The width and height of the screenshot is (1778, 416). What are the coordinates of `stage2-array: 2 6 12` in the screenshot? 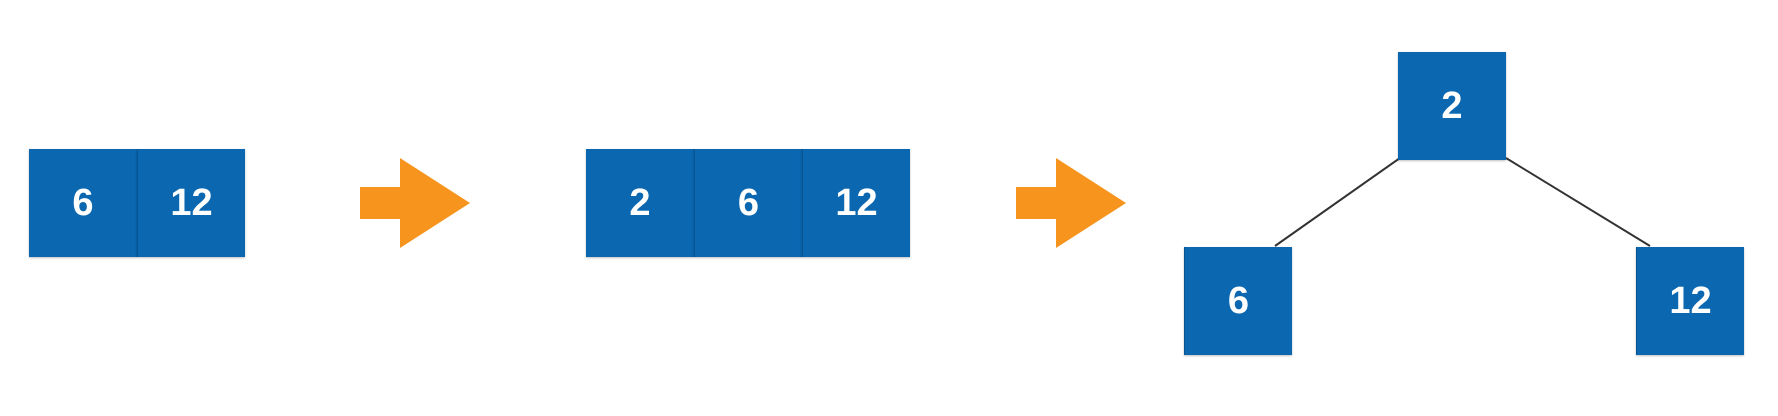 It's located at (748, 203).